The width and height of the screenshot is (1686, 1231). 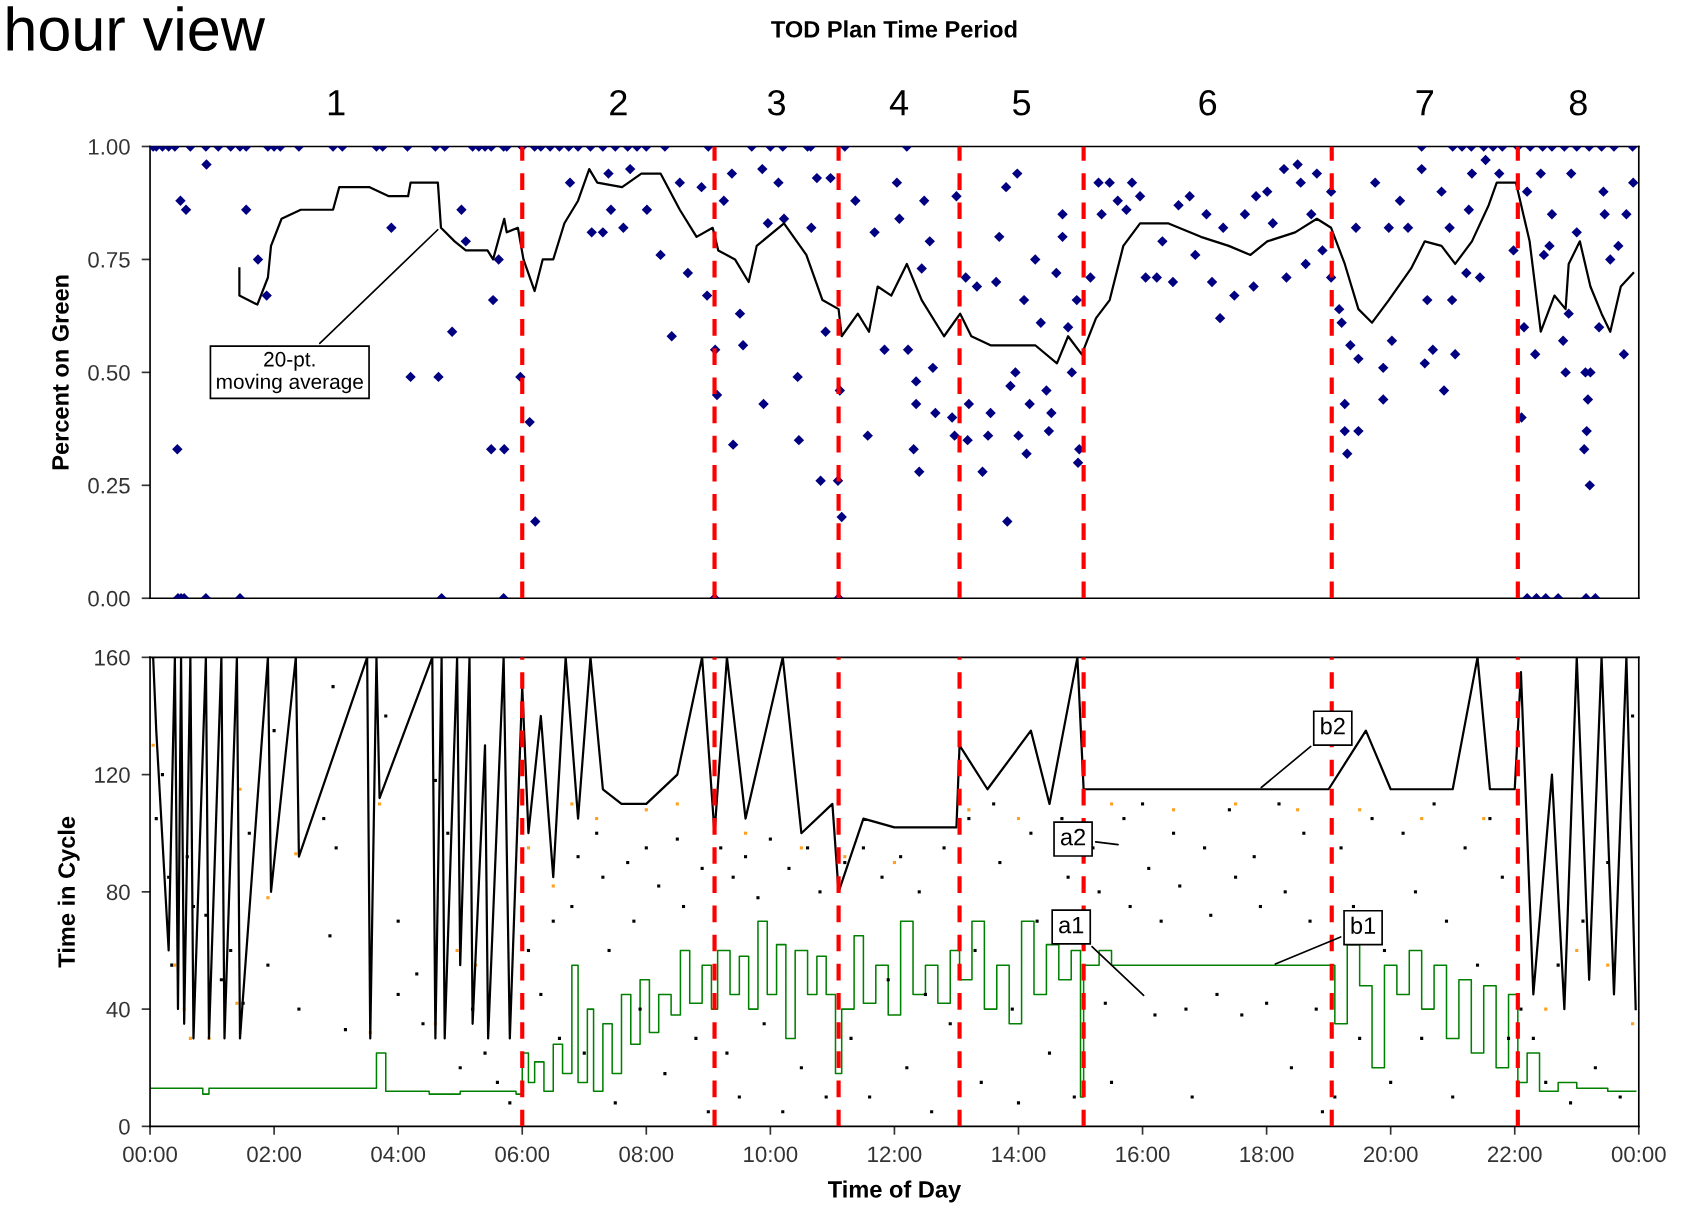 What do you see at coordinates (899, 103) in the screenshot?
I see `text: 4` at bounding box center [899, 103].